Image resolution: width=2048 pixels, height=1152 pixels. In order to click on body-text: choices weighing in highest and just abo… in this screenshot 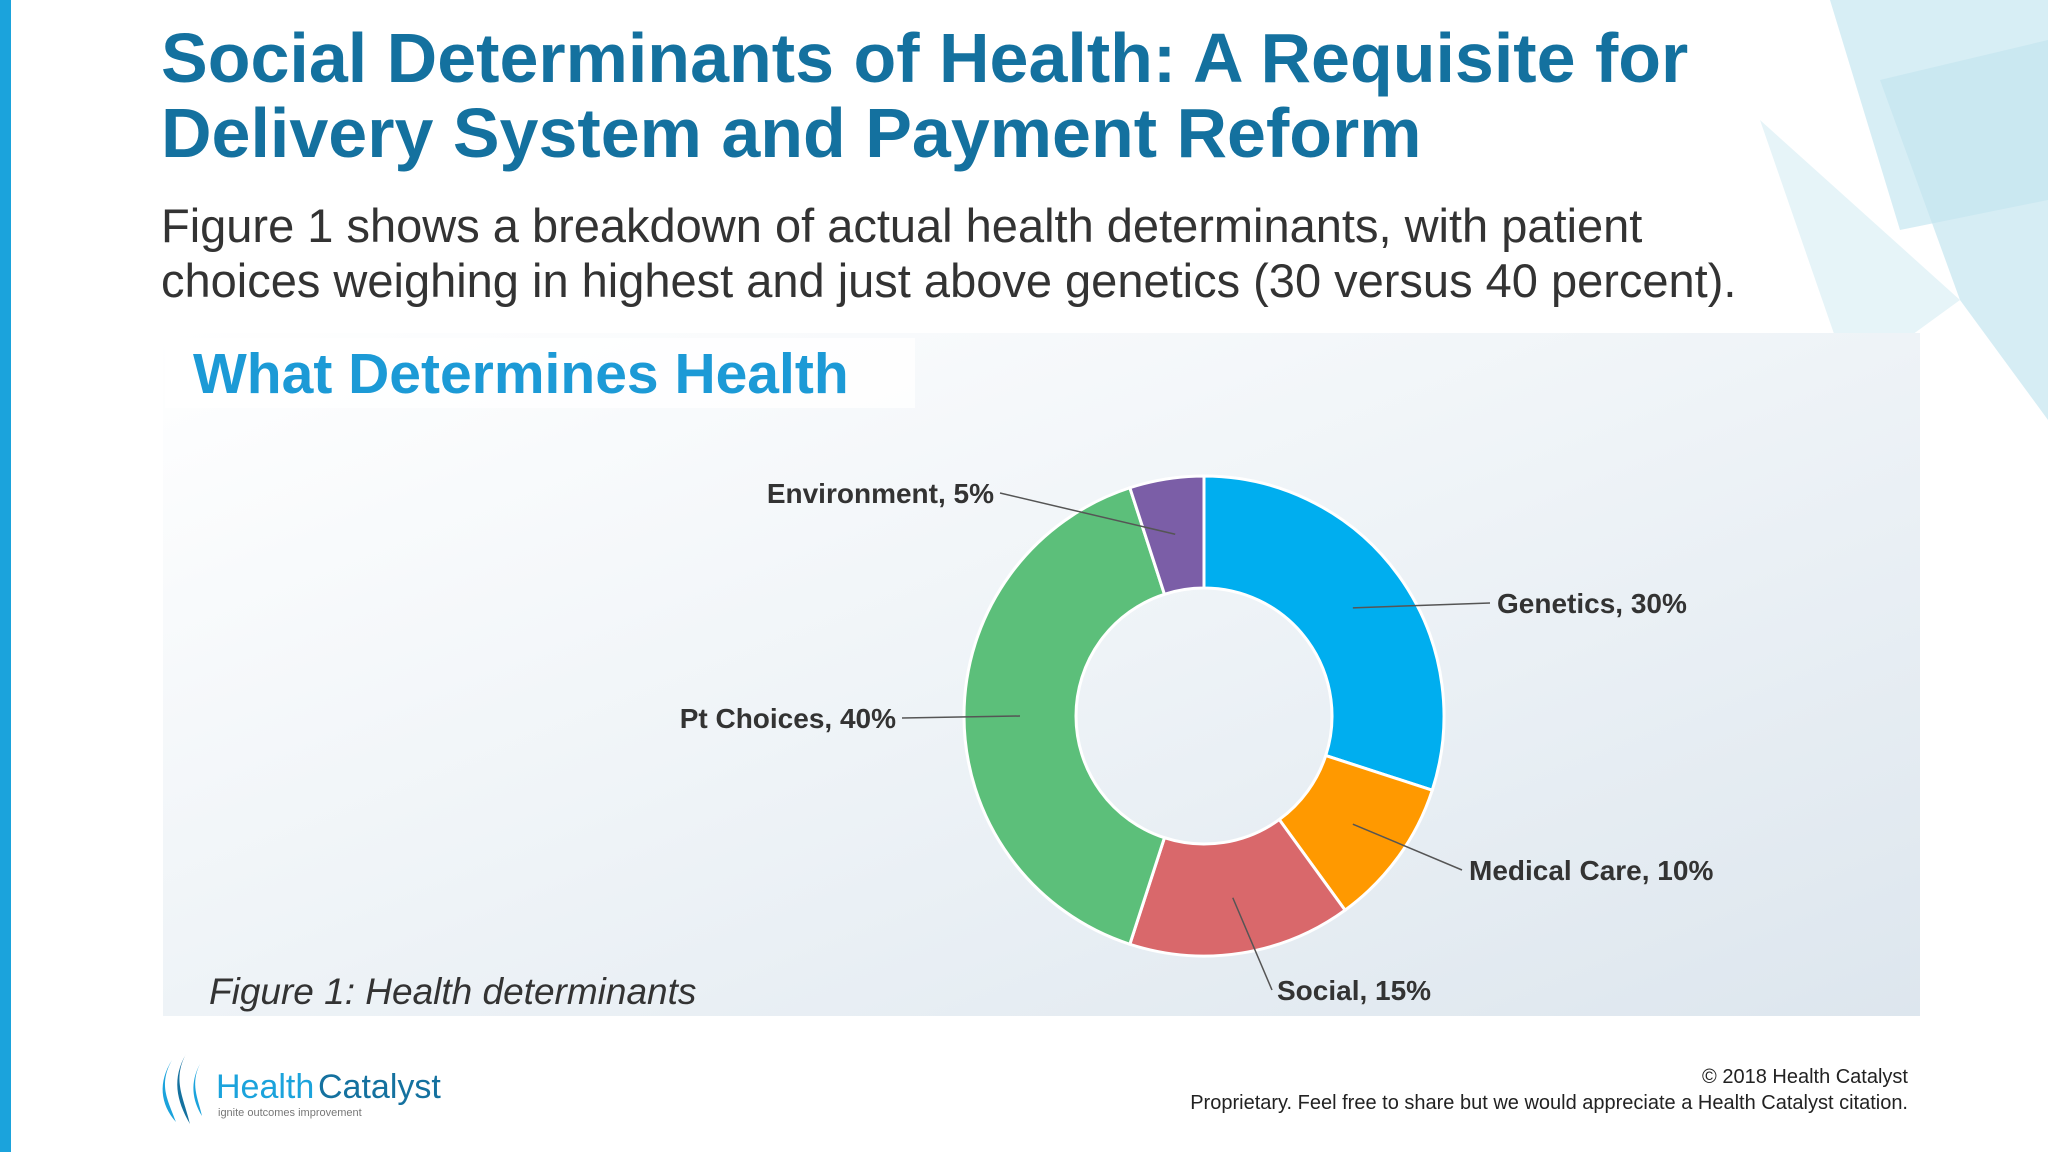, I will do `click(948, 280)`.